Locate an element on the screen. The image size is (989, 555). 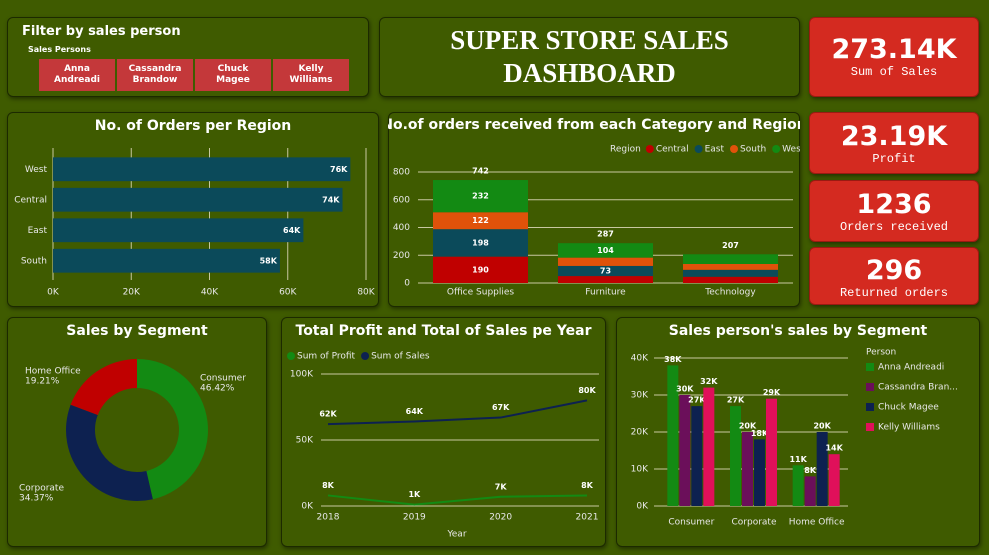
legend-label: Sum of Sales is located at coordinates (400, 357).